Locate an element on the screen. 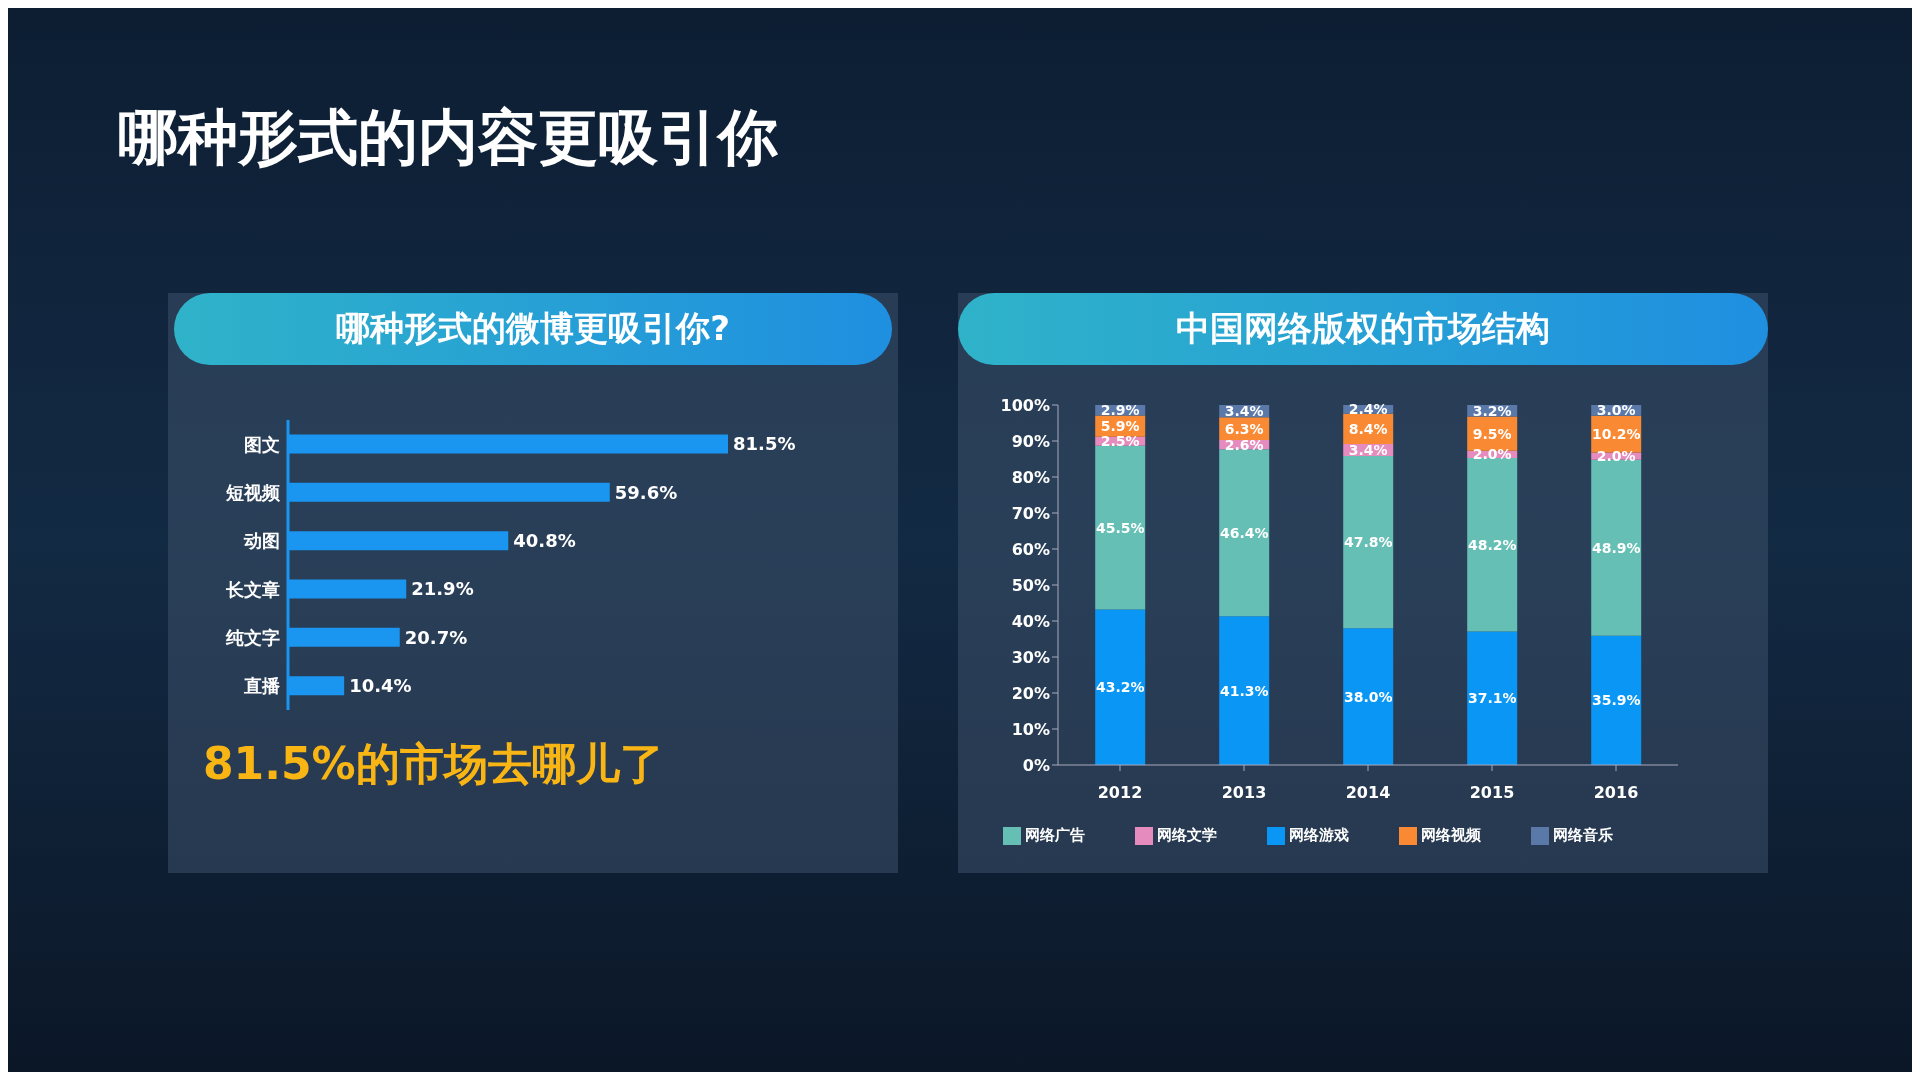 The width and height of the screenshot is (1920, 1080). y-tick-label: 90% is located at coordinates (1030, 441).